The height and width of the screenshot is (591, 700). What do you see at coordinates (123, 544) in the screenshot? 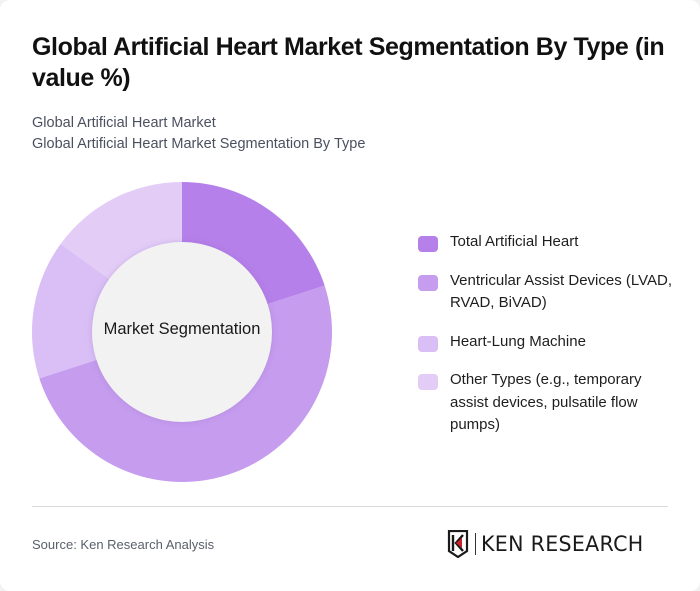
I see `source-note: Source: Ken Research Analysis` at bounding box center [123, 544].